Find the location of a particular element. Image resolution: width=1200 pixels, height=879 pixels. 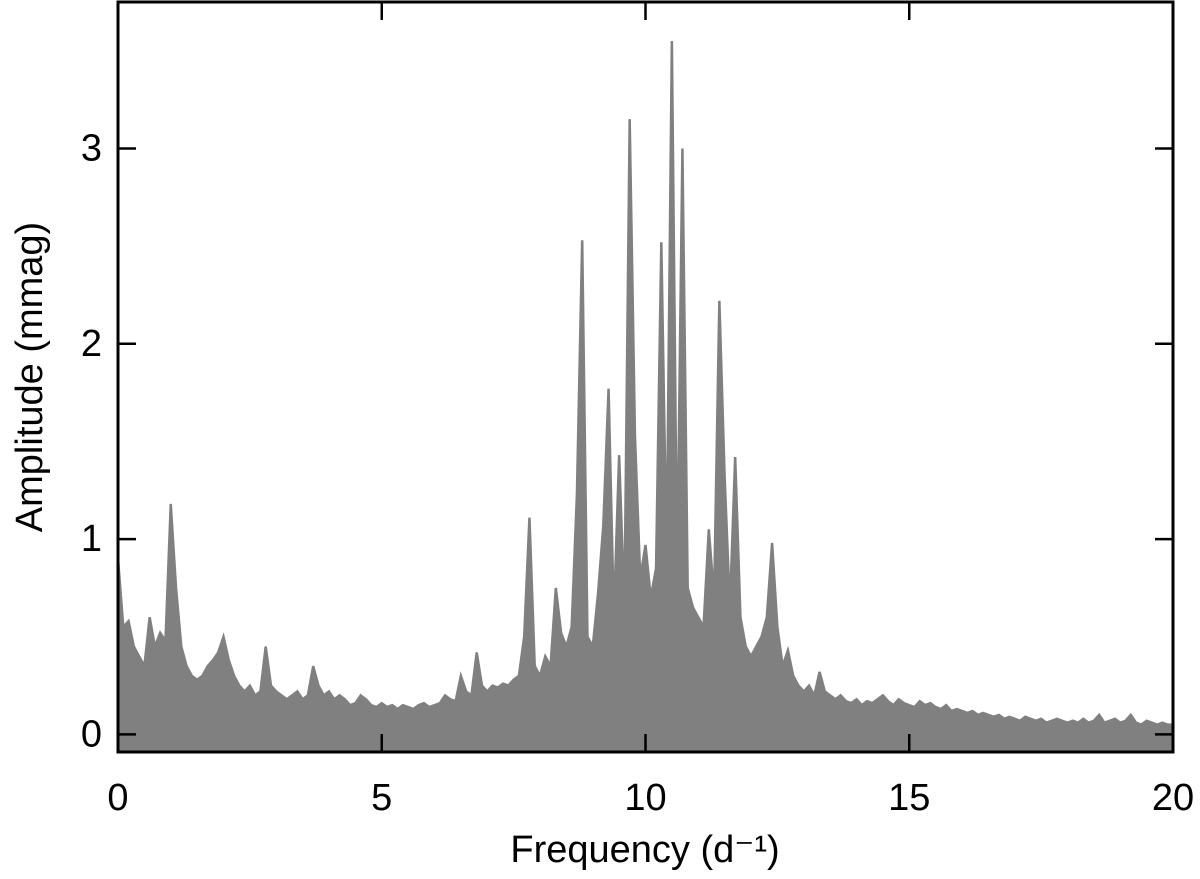

x-tick-label: 0 is located at coordinates (117, 798).